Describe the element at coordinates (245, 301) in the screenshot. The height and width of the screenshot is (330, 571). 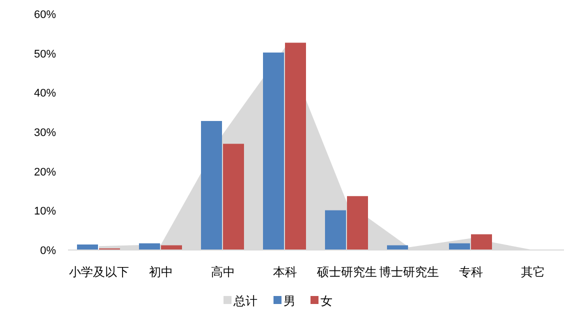
I see `legend-label: 总计` at that location.